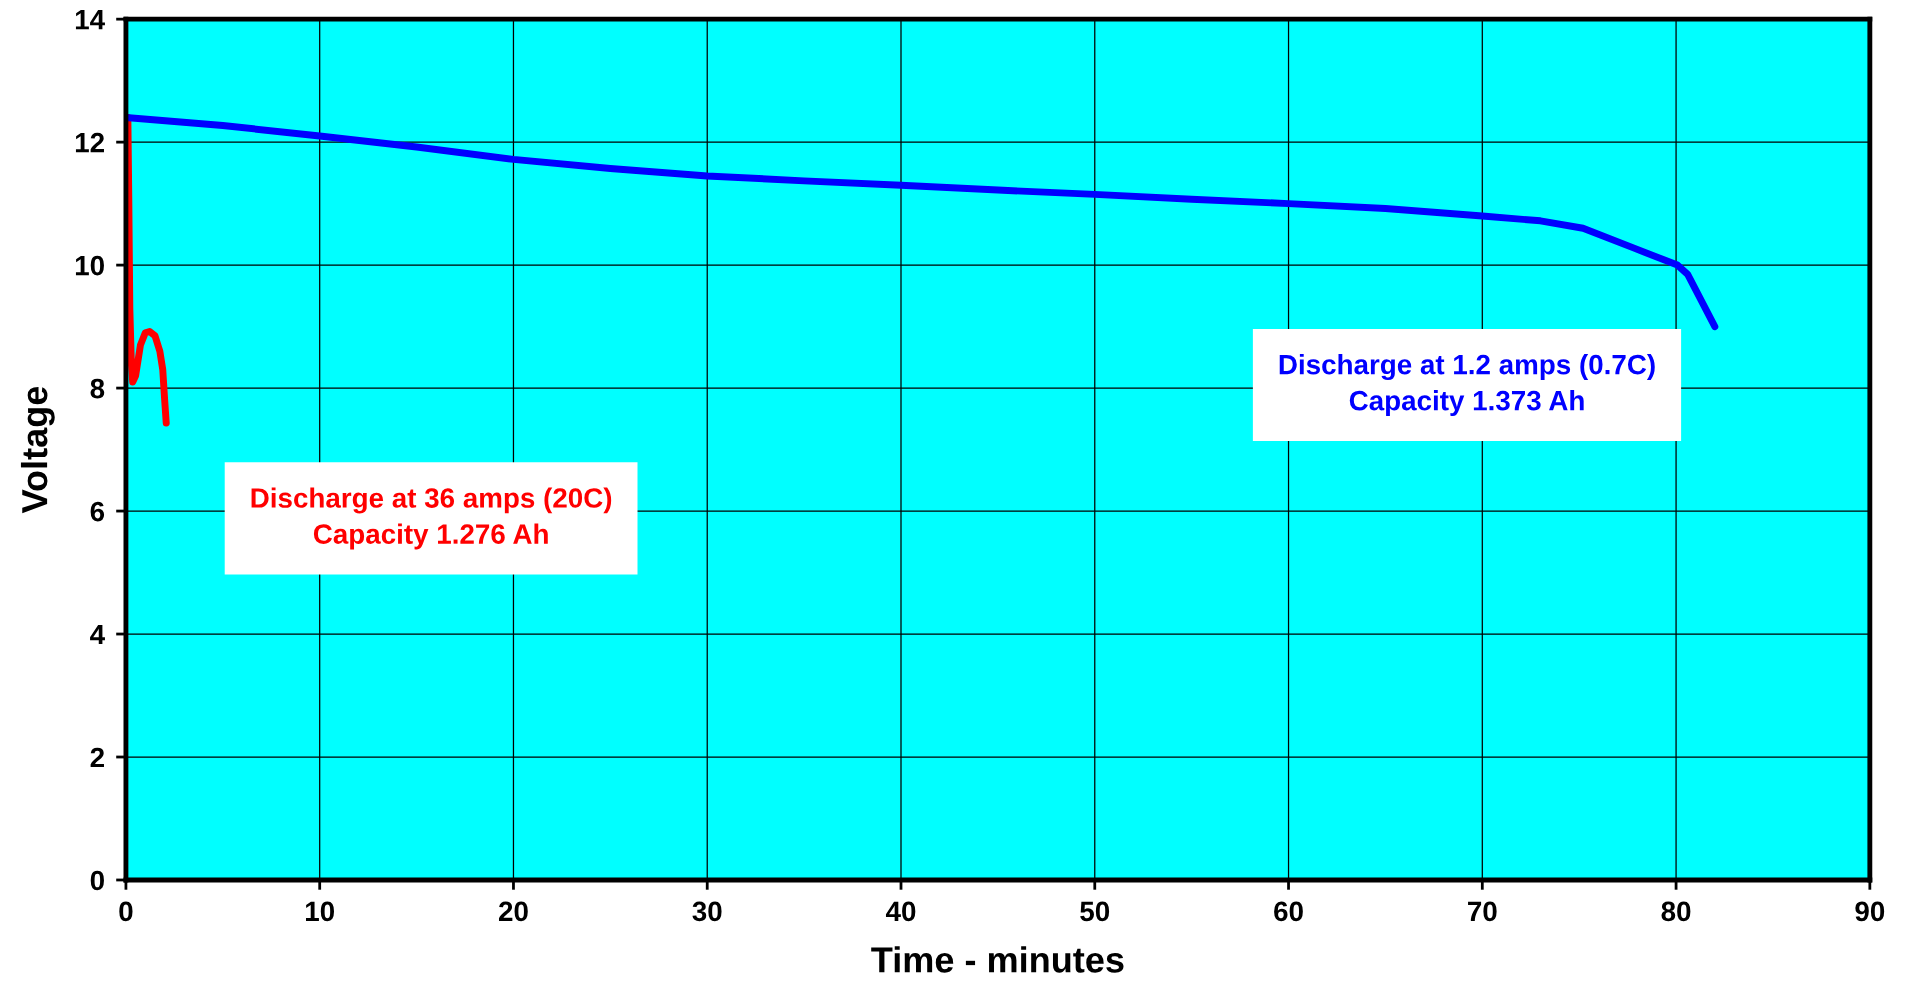 This screenshot has width=1908, height=1008. What do you see at coordinates (97, 757) in the screenshot?
I see `y-tick-label: 2` at bounding box center [97, 757].